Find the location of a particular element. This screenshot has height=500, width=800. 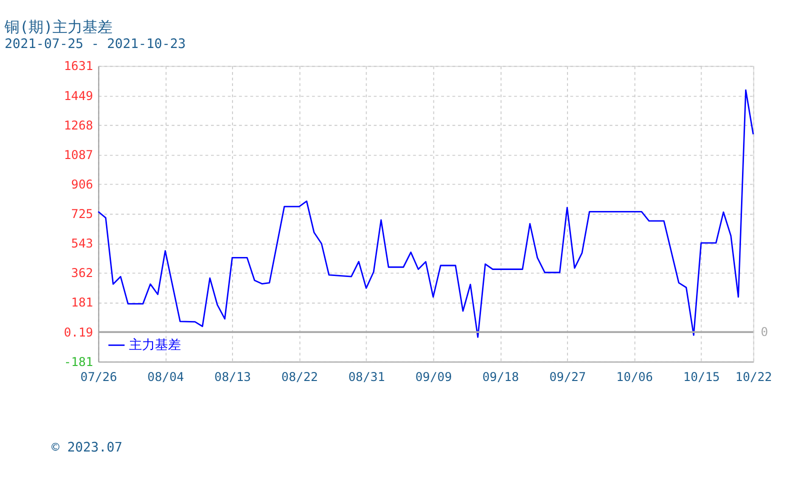

ref-line-label: 0 is located at coordinates (764, 331).